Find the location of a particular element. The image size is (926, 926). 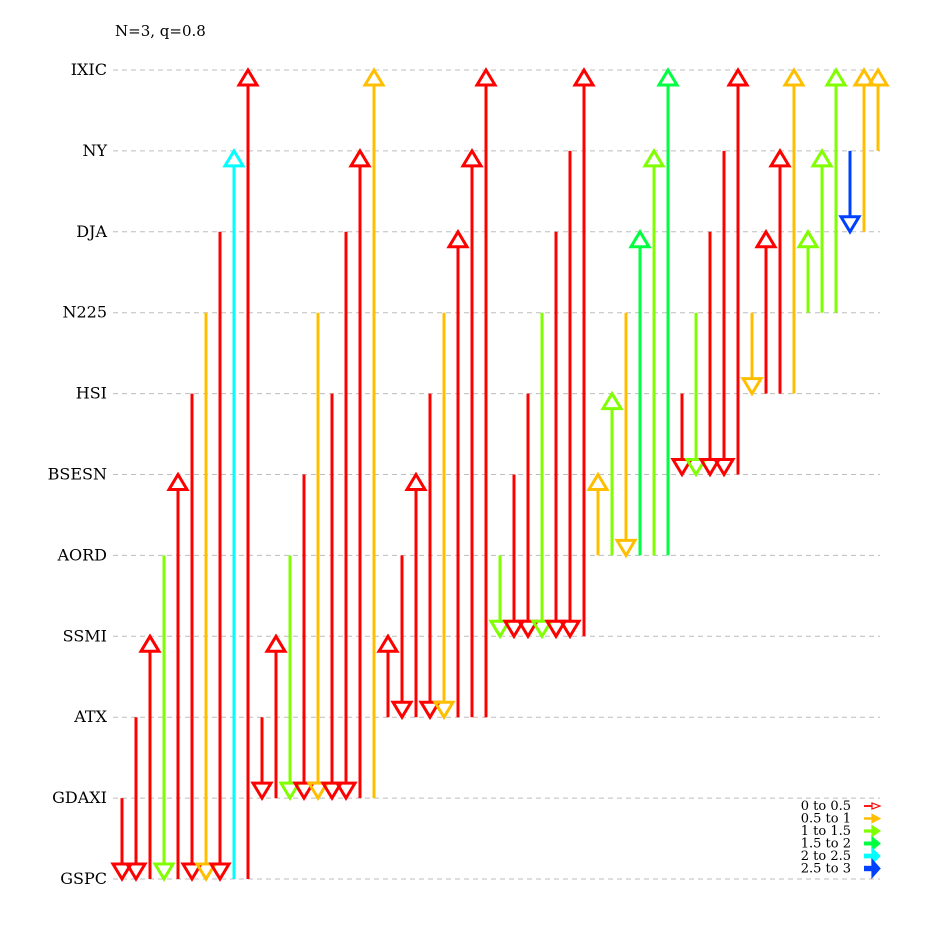

legend-label: 0 to 0.5 is located at coordinates (826, 806).